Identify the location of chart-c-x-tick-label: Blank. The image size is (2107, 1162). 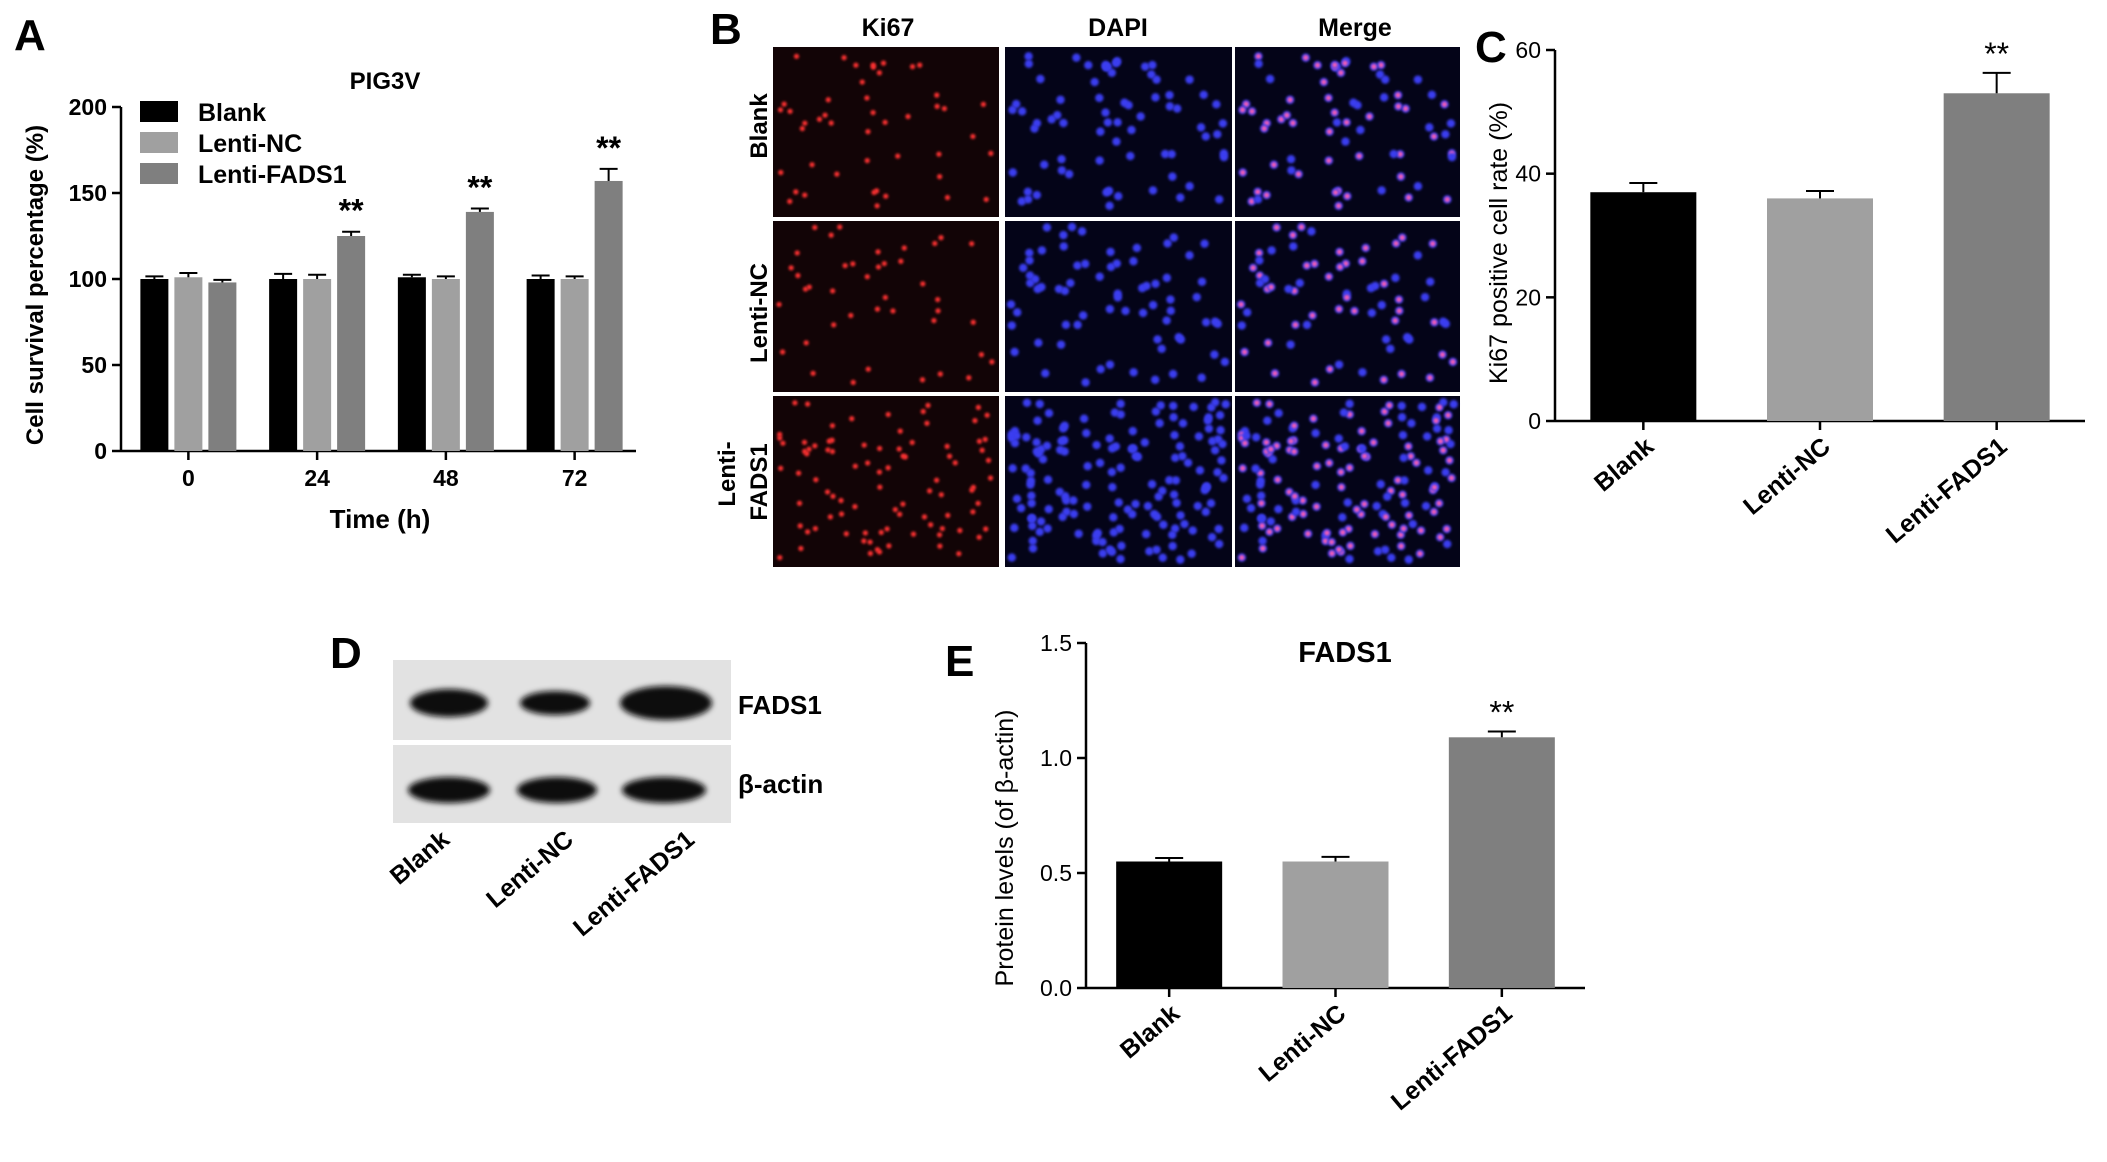
(1624, 464).